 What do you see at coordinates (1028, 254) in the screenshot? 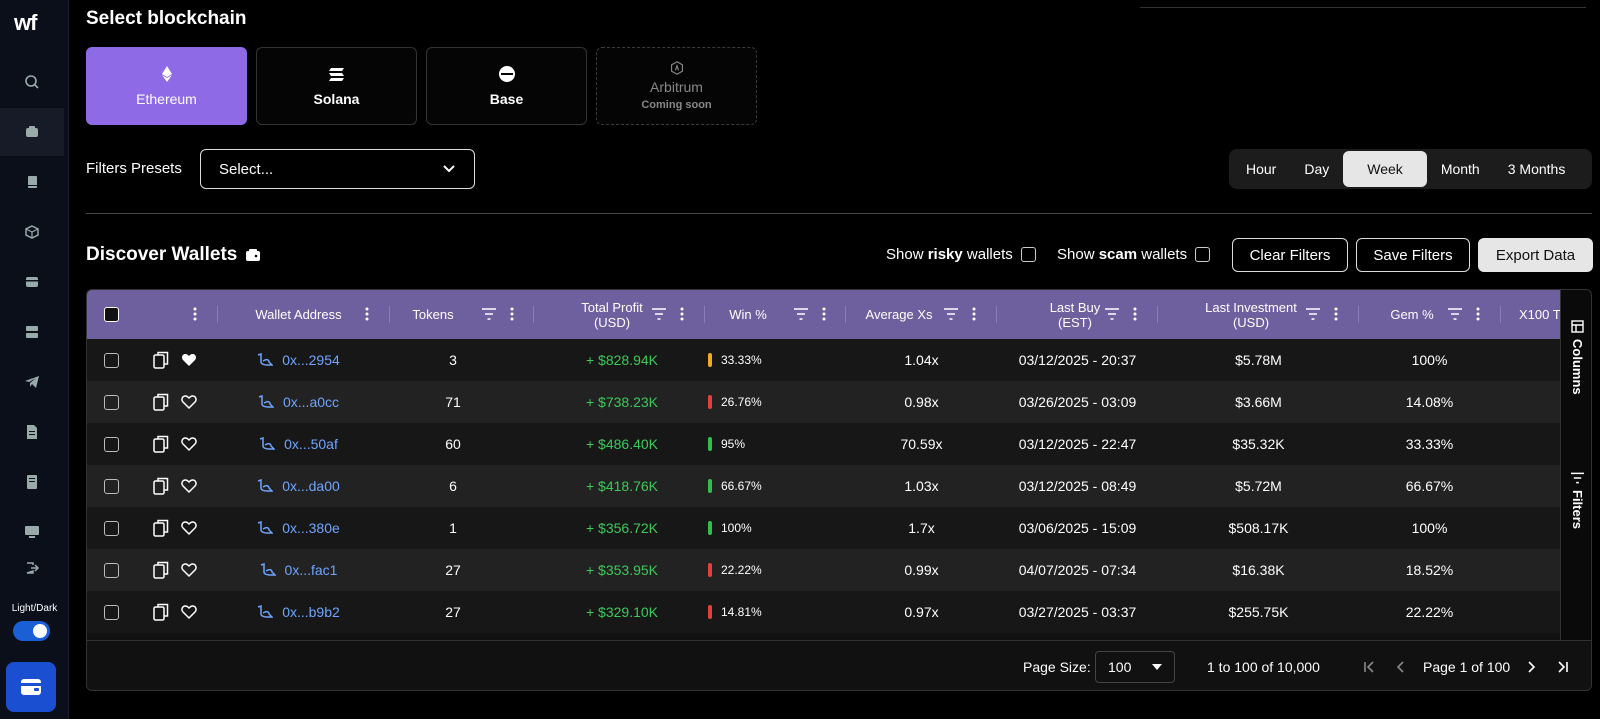
I see `risky-checkbox` at bounding box center [1028, 254].